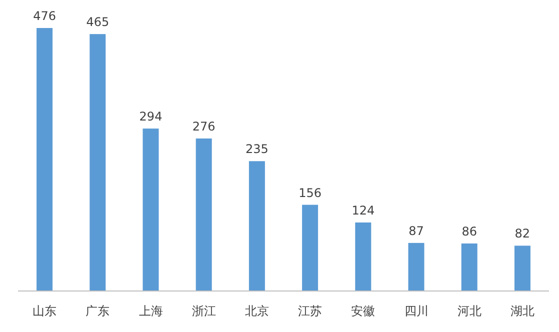 This screenshot has width=559, height=332. I want to click on data-label: 235, so click(256, 149).